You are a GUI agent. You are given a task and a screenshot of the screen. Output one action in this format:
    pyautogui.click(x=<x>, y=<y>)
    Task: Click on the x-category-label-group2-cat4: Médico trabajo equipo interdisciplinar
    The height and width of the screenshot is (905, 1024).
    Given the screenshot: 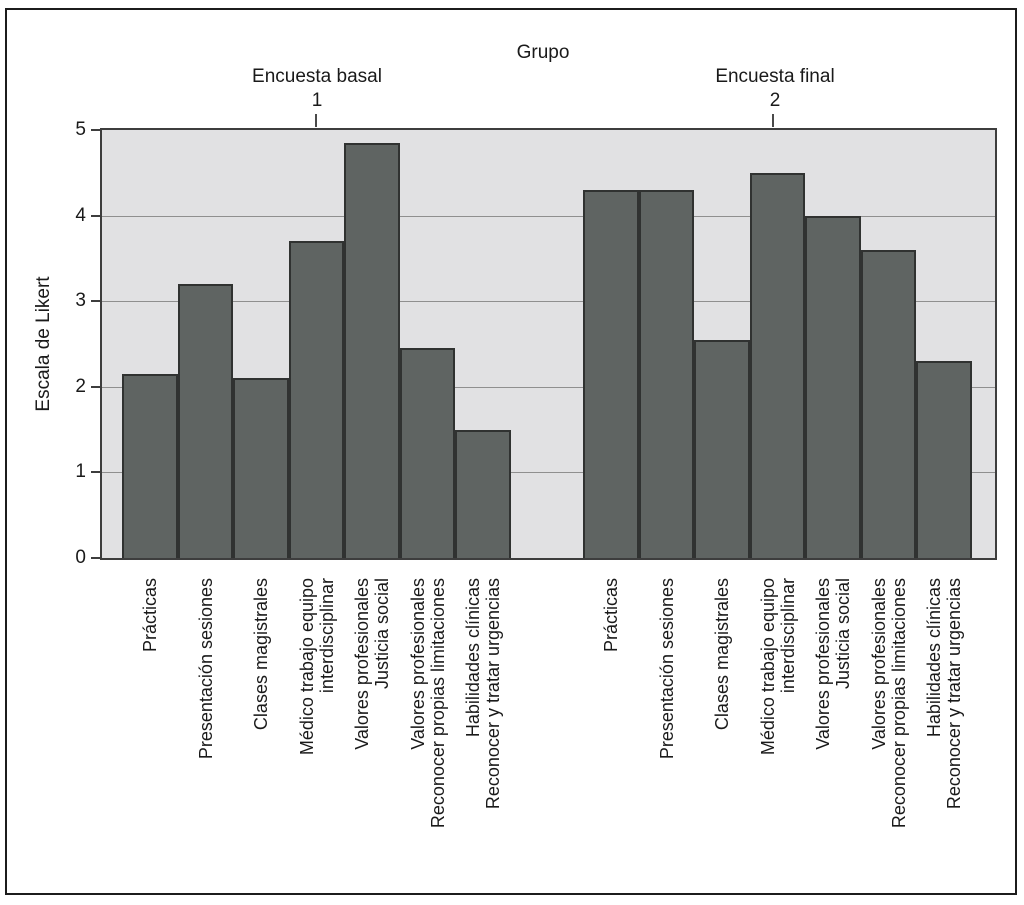 What is the action you would take?
    pyautogui.click(x=778, y=711)
    